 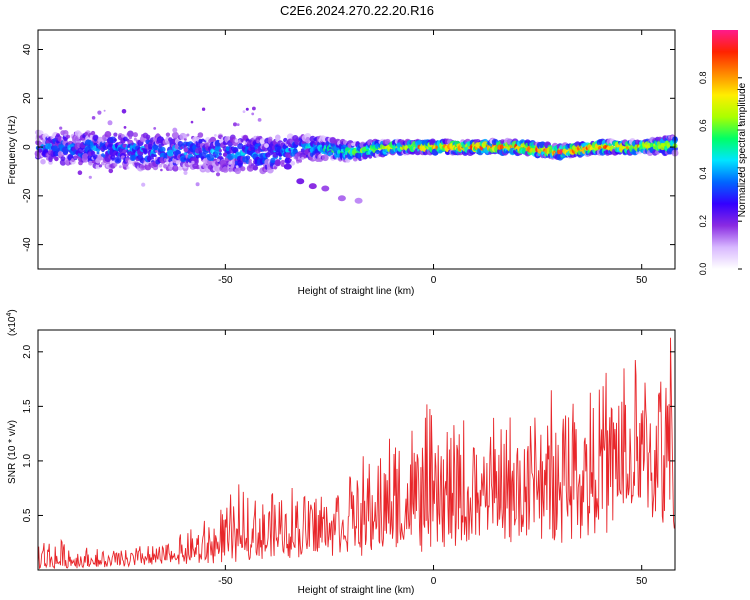 What do you see at coordinates (27, 515) in the screenshot?
I see `y-tick-label: 0.5` at bounding box center [27, 515].